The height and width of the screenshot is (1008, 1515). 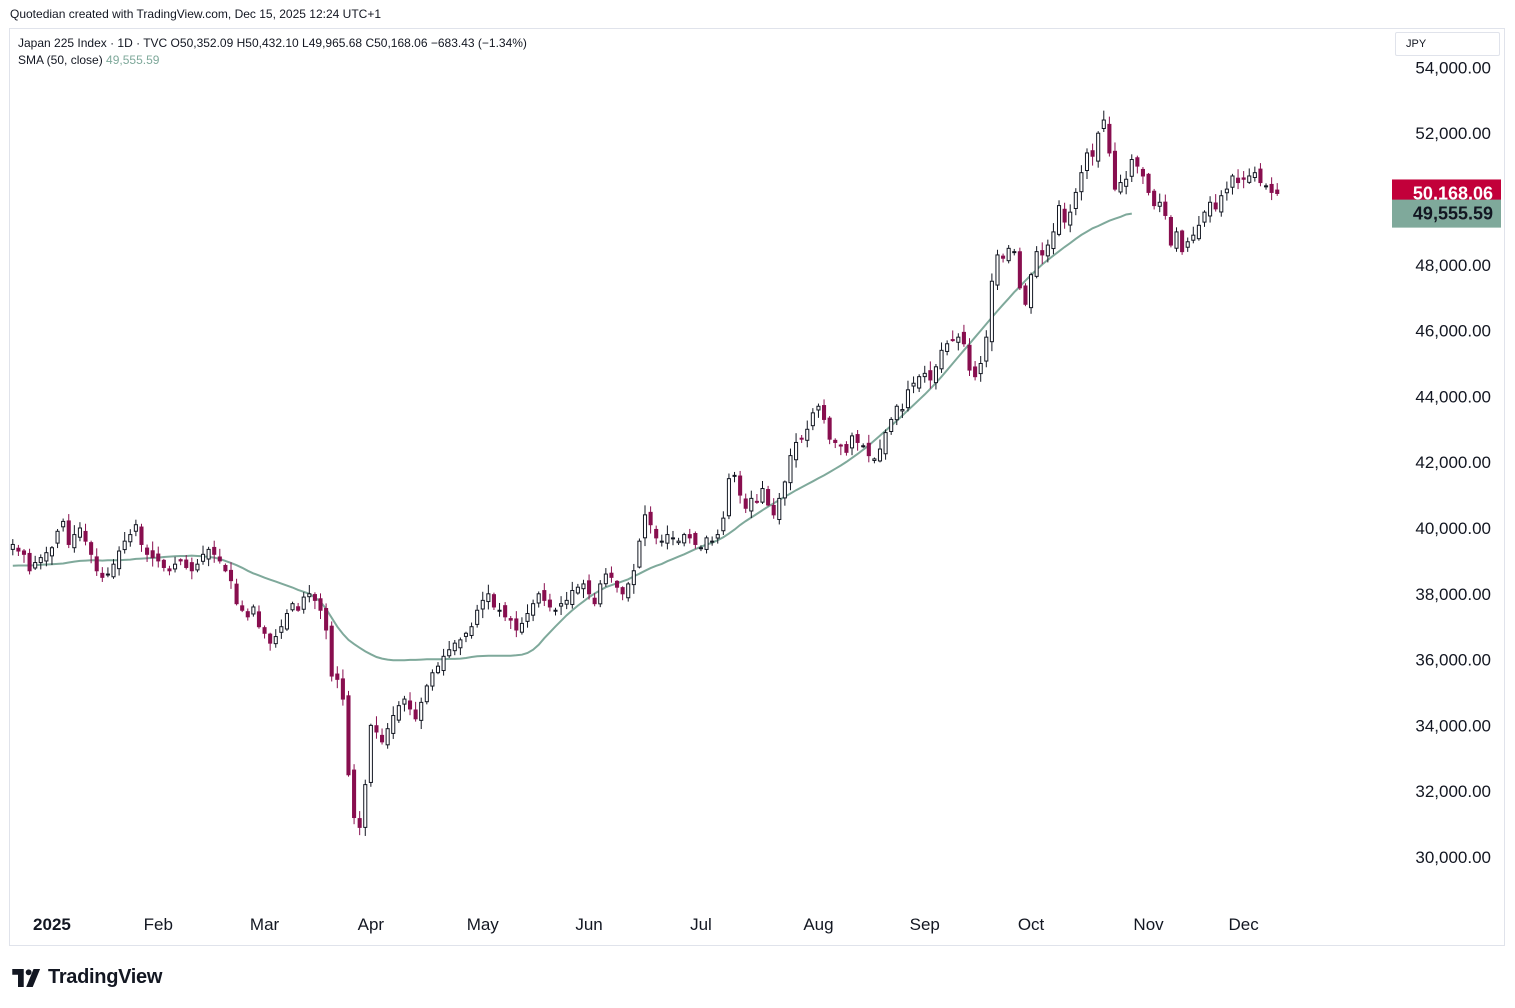 What do you see at coordinates (1453, 594) in the screenshot?
I see `y-tick-label: 38,000.00` at bounding box center [1453, 594].